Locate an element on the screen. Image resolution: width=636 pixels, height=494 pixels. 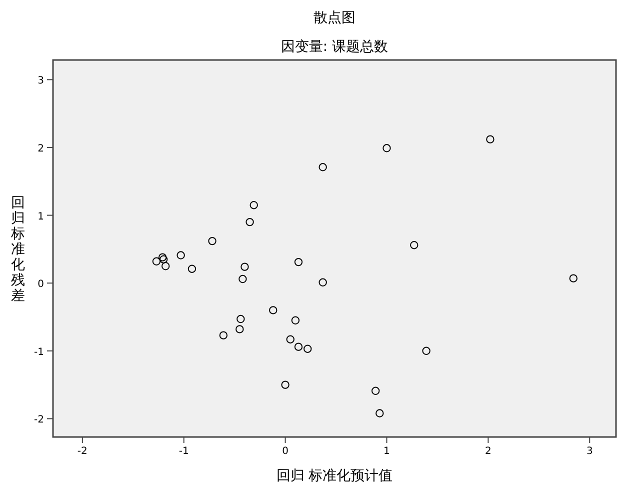
x-tick-label: -2 is located at coordinates (82, 451).